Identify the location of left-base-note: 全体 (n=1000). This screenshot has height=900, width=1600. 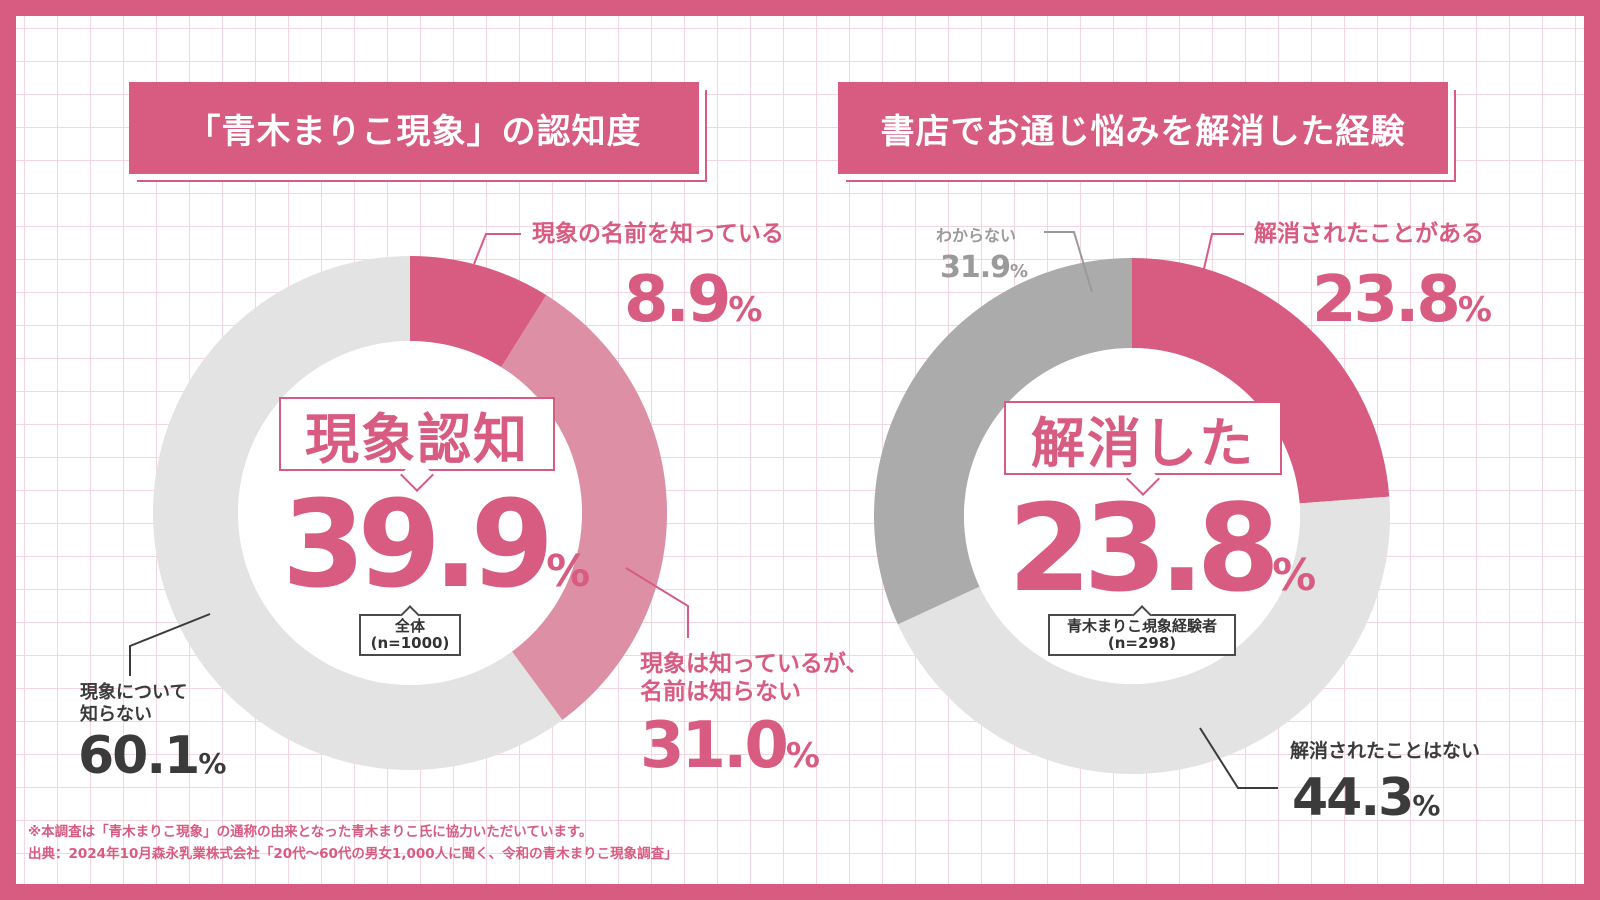
(410, 630).